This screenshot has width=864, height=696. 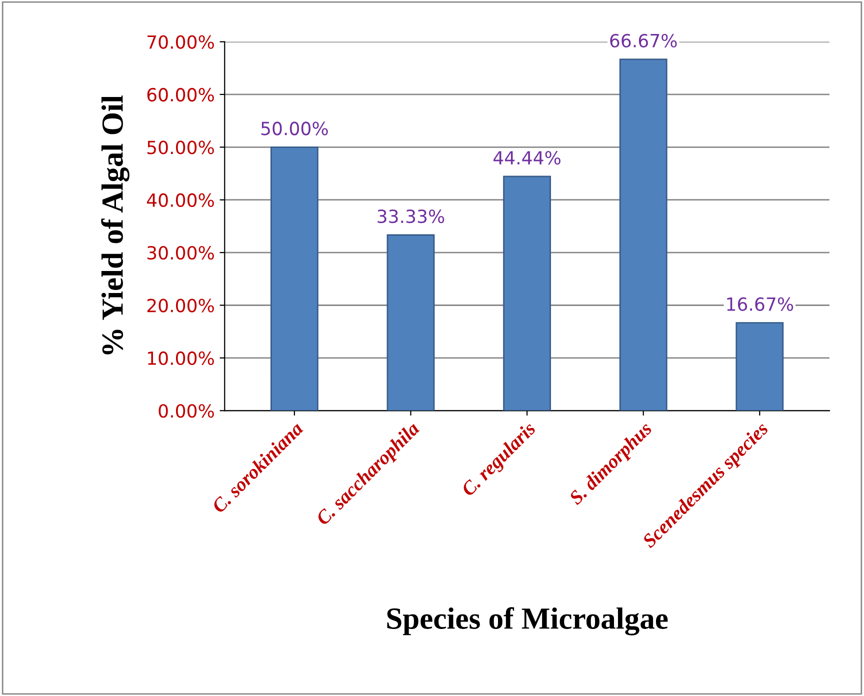 I want to click on data-label: 44.44%, so click(x=527, y=157).